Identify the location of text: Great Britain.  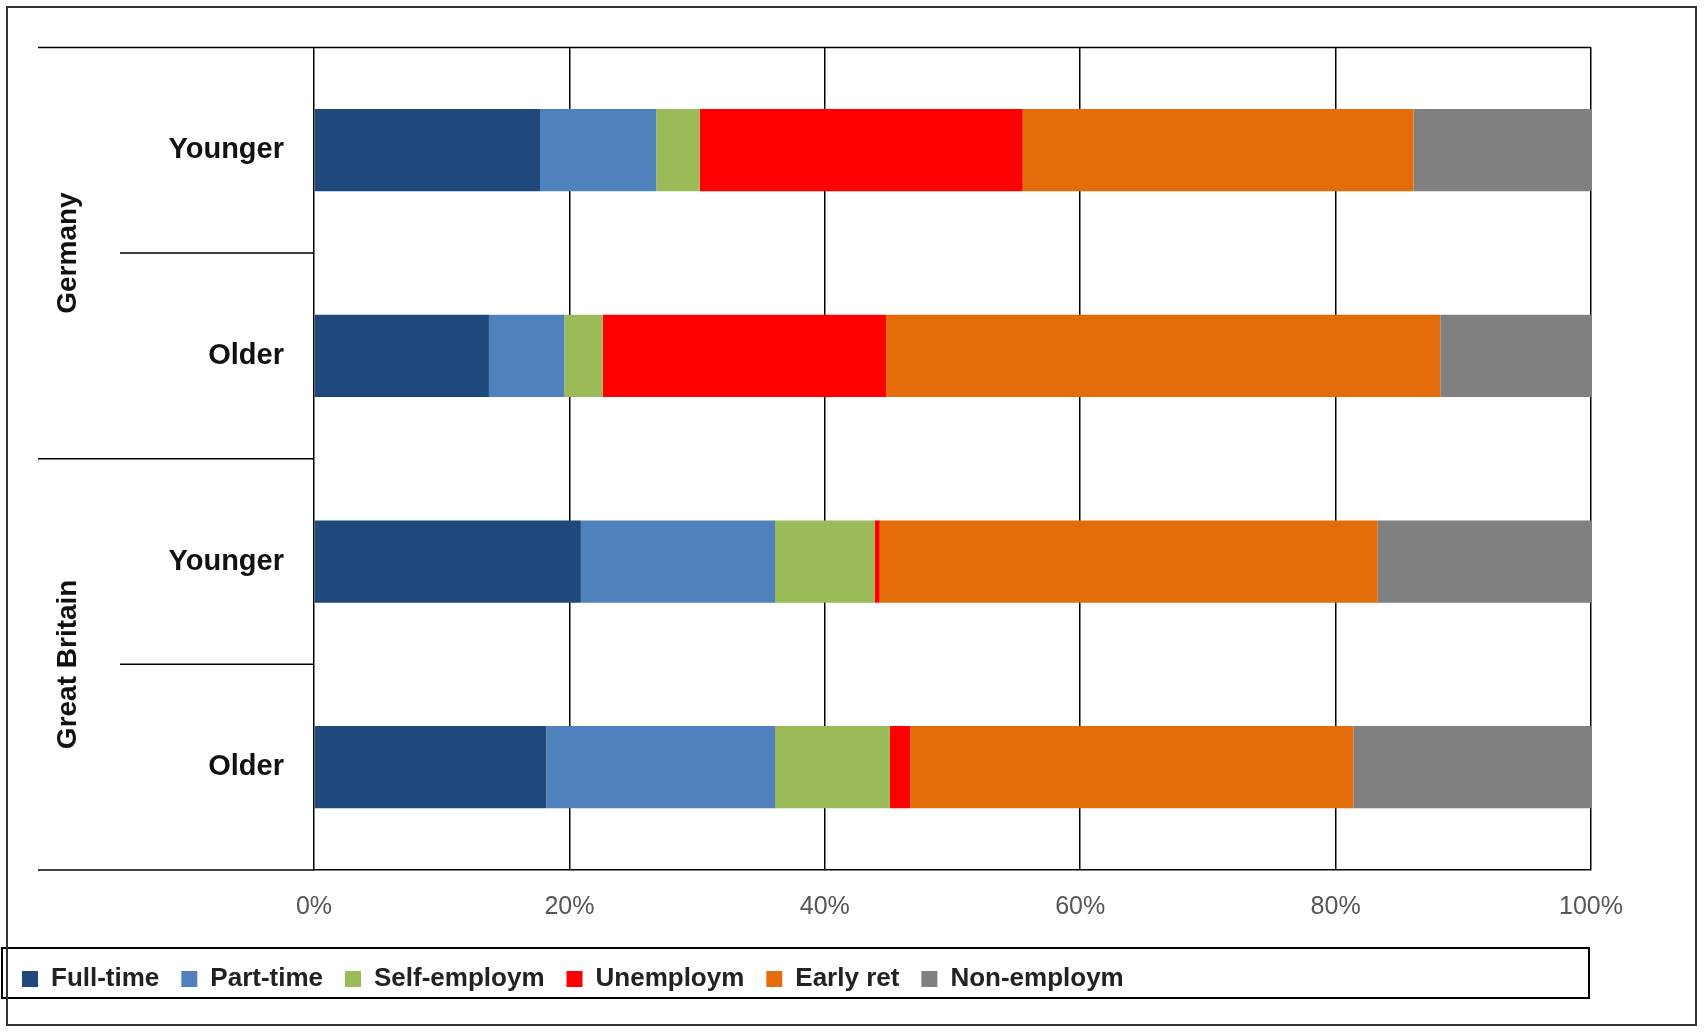
(66, 664).